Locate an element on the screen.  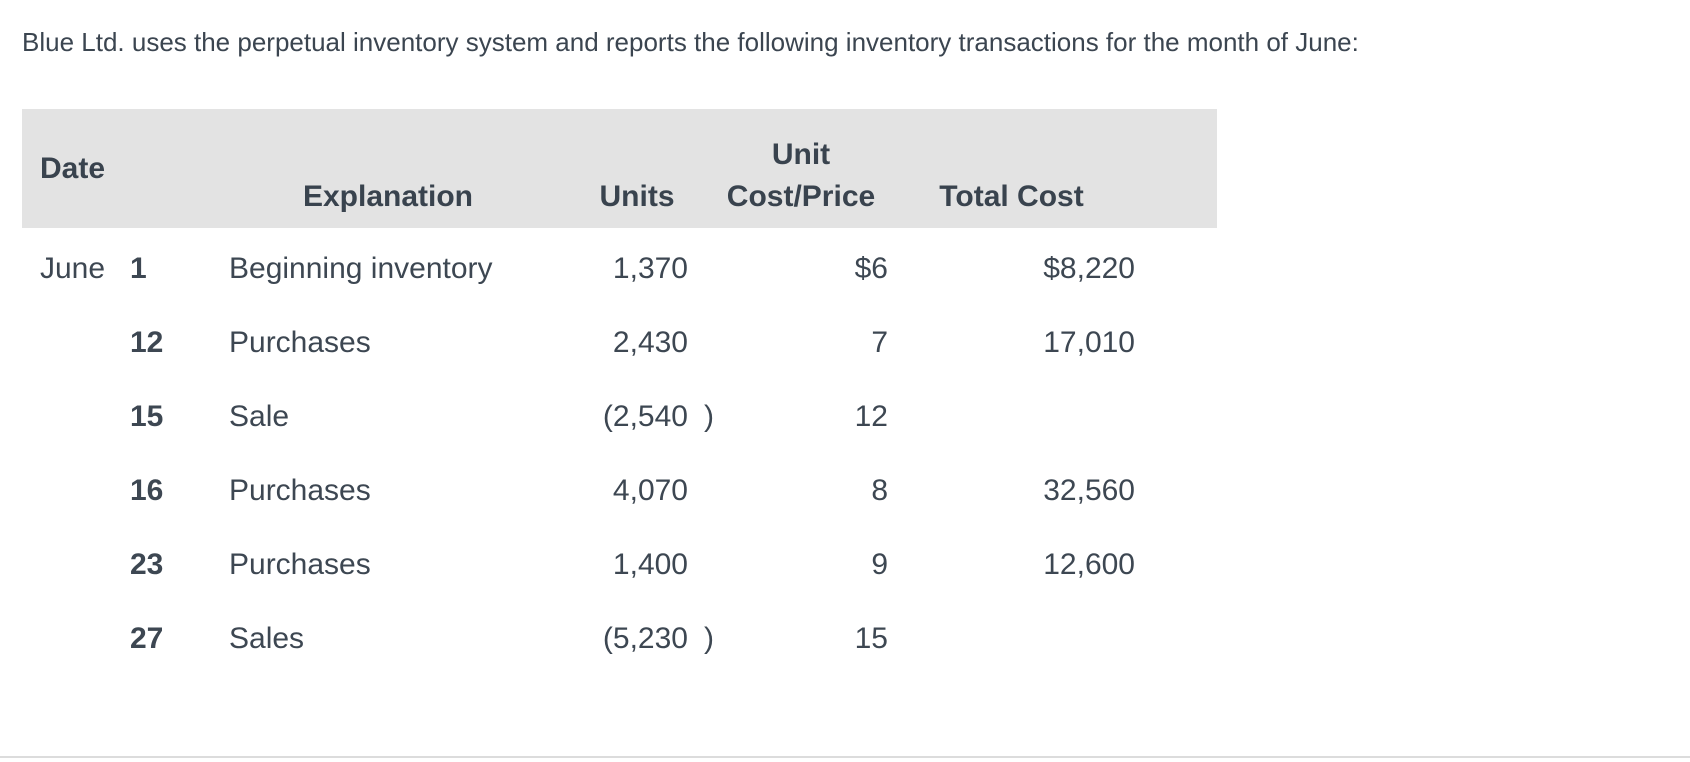
cell-month: June is located at coordinates (73, 268).